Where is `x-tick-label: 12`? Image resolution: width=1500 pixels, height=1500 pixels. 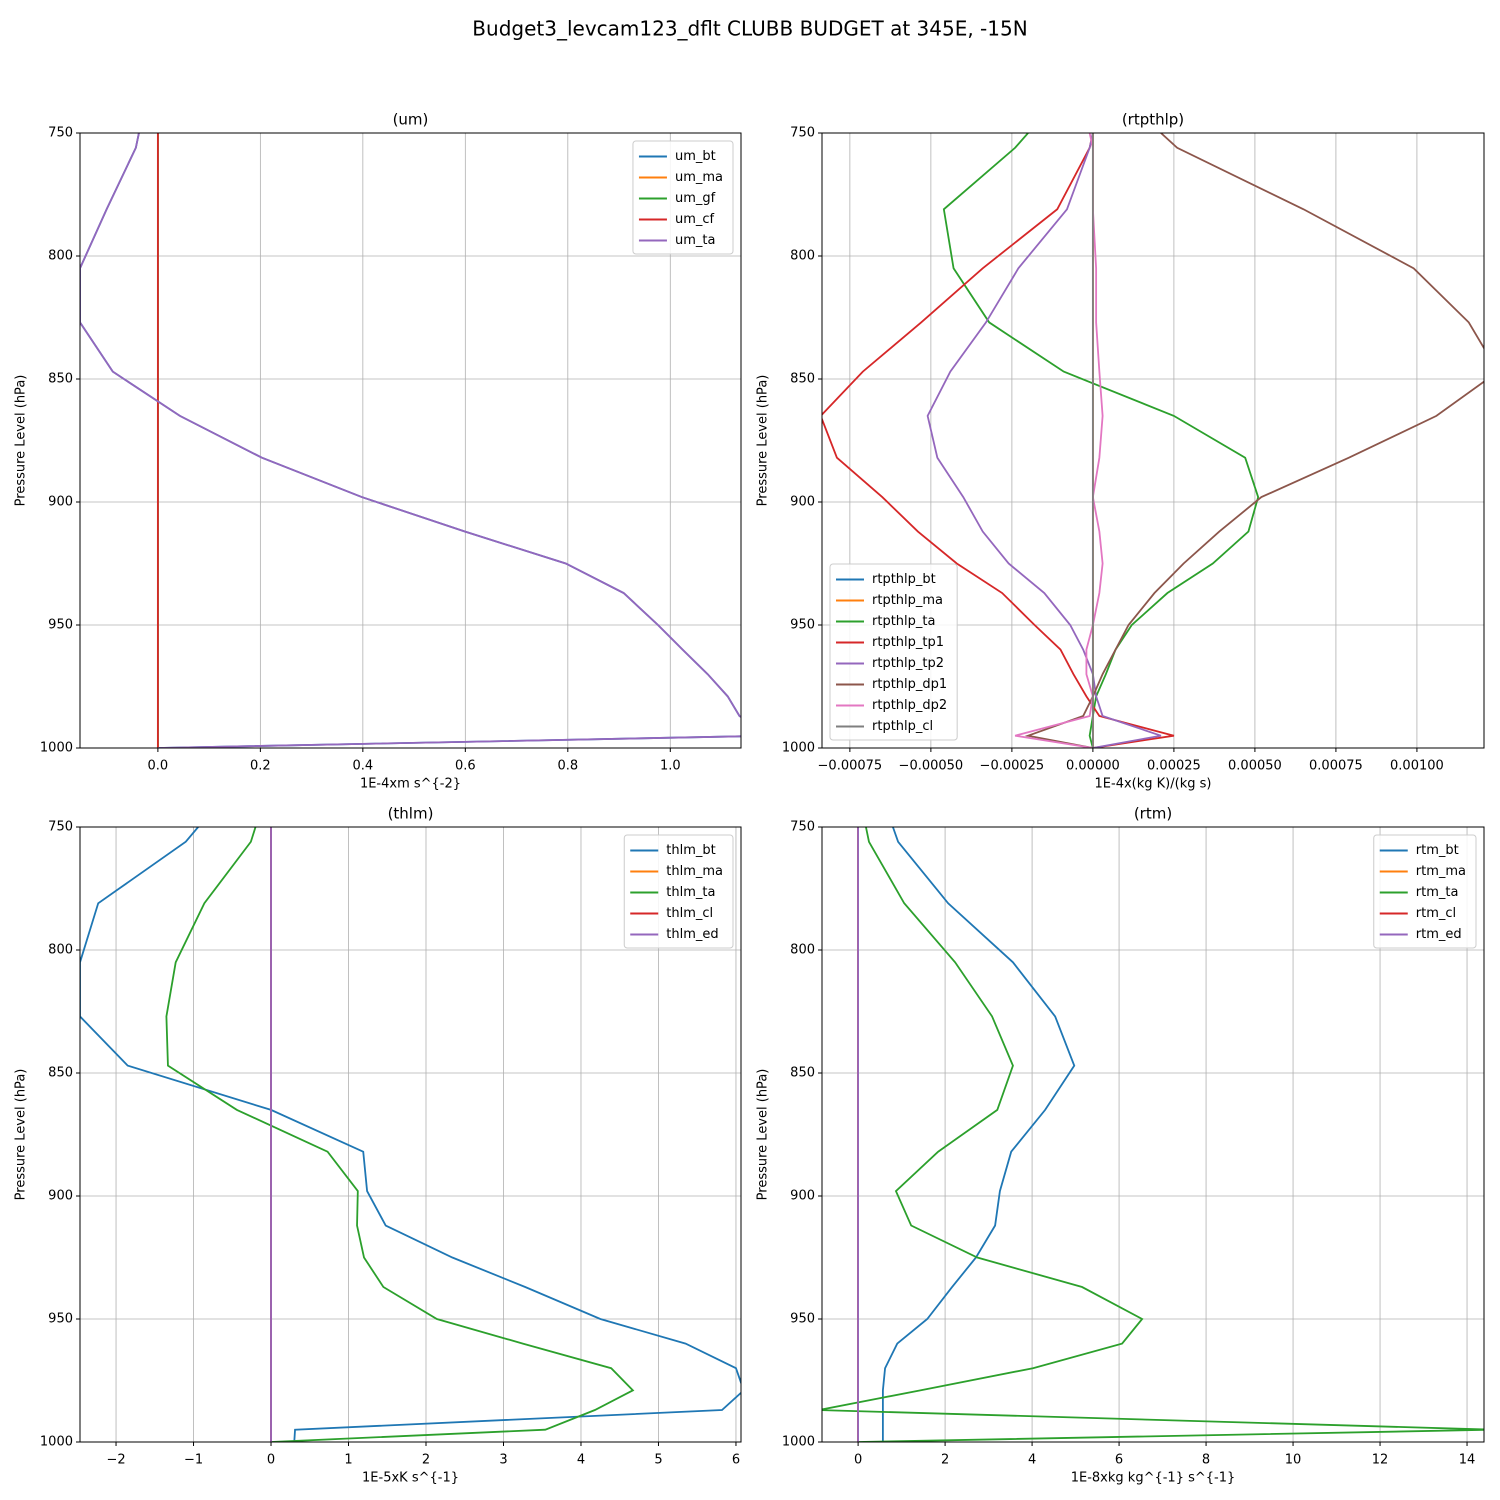 x-tick-label: 12 is located at coordinates (1380, 1460).